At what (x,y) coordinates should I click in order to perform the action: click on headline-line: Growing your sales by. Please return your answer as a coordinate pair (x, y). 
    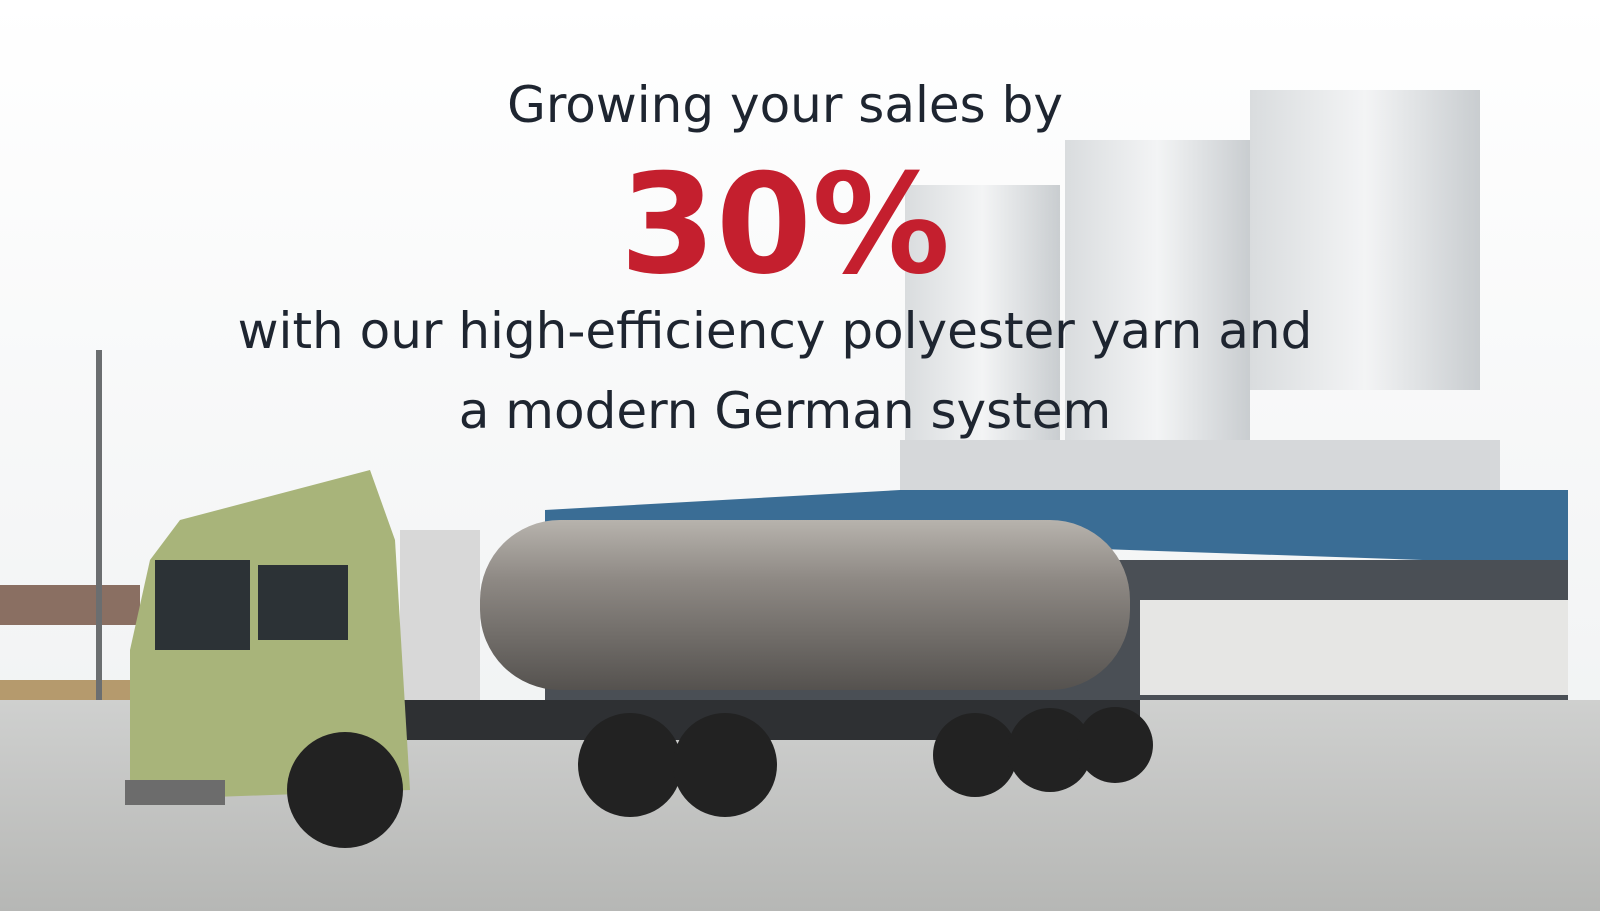
    Looking at the image, I should click on (785, 105).